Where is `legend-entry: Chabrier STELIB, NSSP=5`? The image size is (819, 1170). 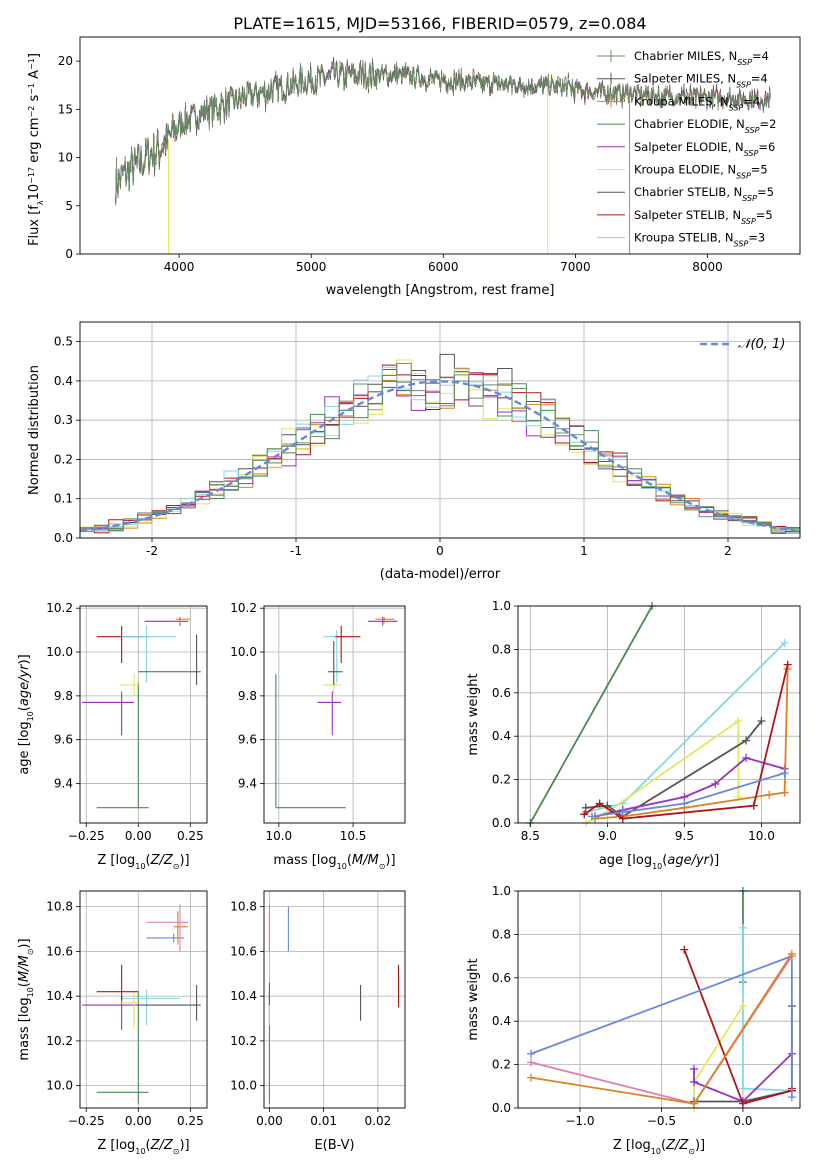
legend-entry: Chabrier STELIB, NSSP=5 is located at coordinates (704, 194).